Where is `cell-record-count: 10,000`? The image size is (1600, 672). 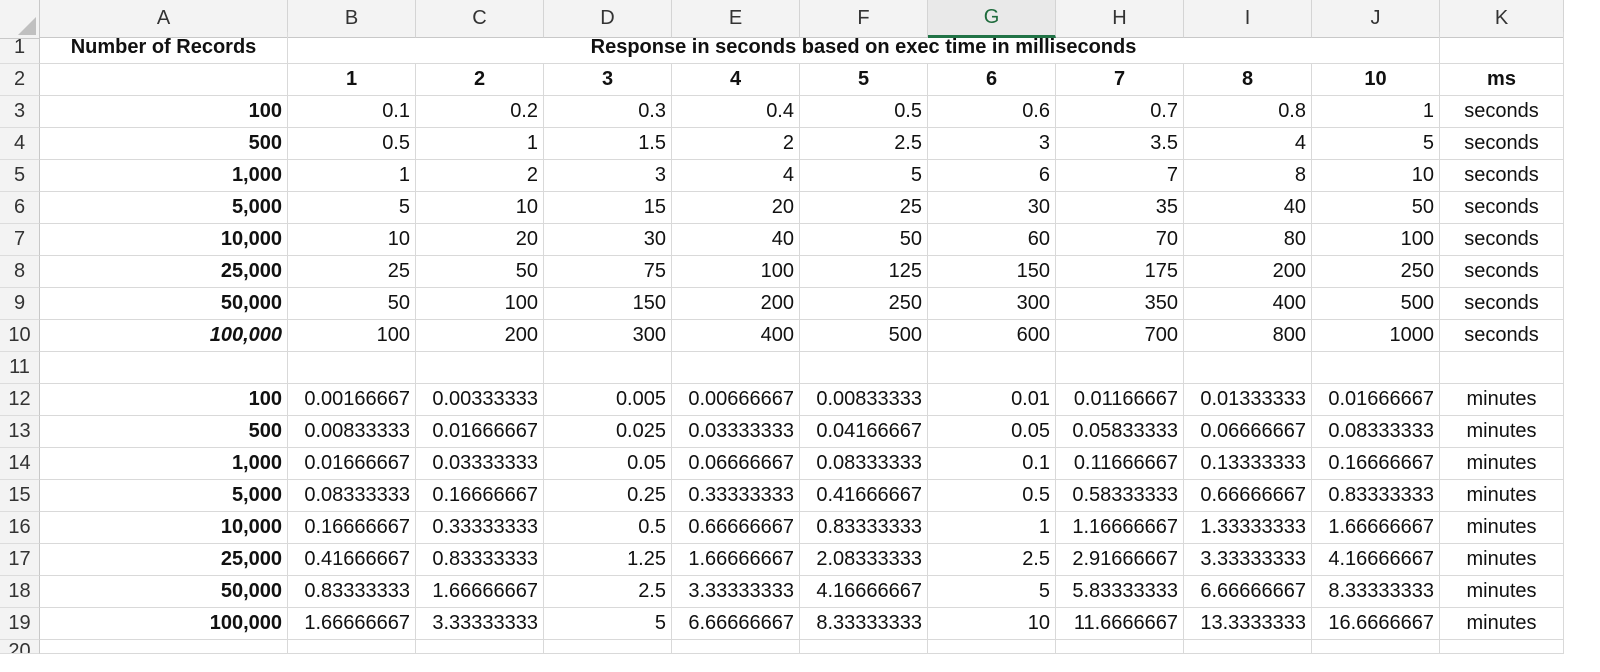 cell-record-count: 10,000 is located at coordinates (164, 528).